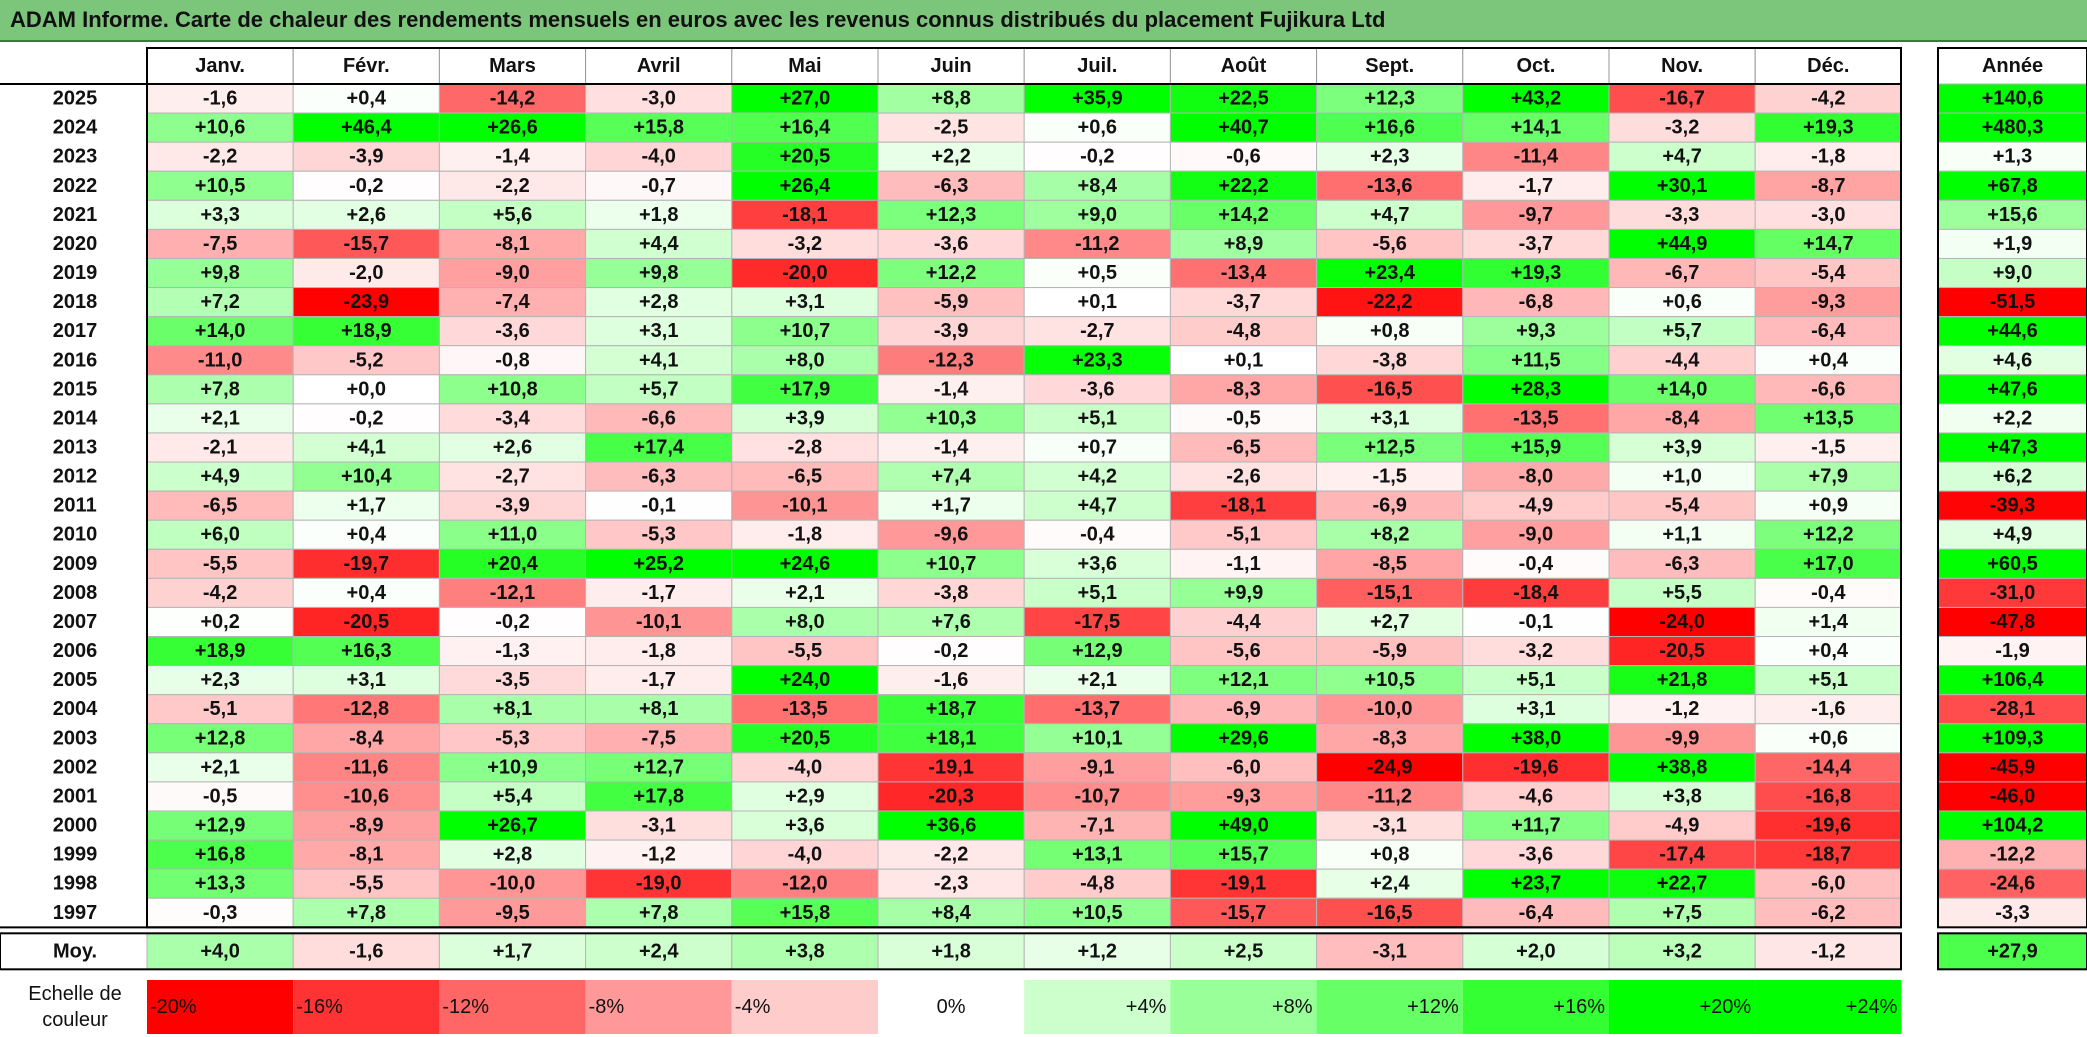 This screenshot has width=2087, height=1037. Describe the element at coordinates (75, 1020) in the screenshot. I see `scale-label: couleur` at that location.